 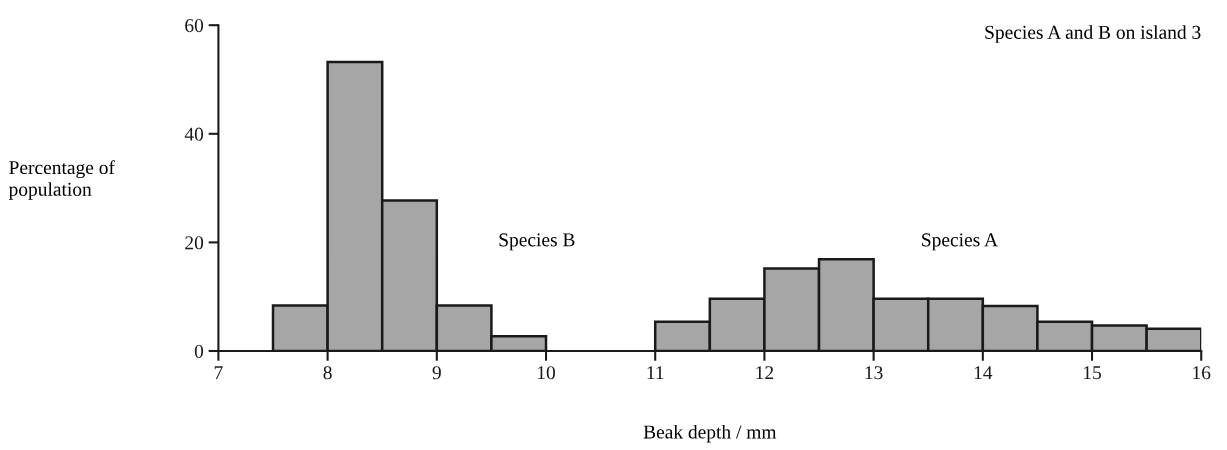 What do you see at coordinates (1202, 373) in the screenshot?
I see `x-tick-label: 16` at bounding box center [1202, 373].